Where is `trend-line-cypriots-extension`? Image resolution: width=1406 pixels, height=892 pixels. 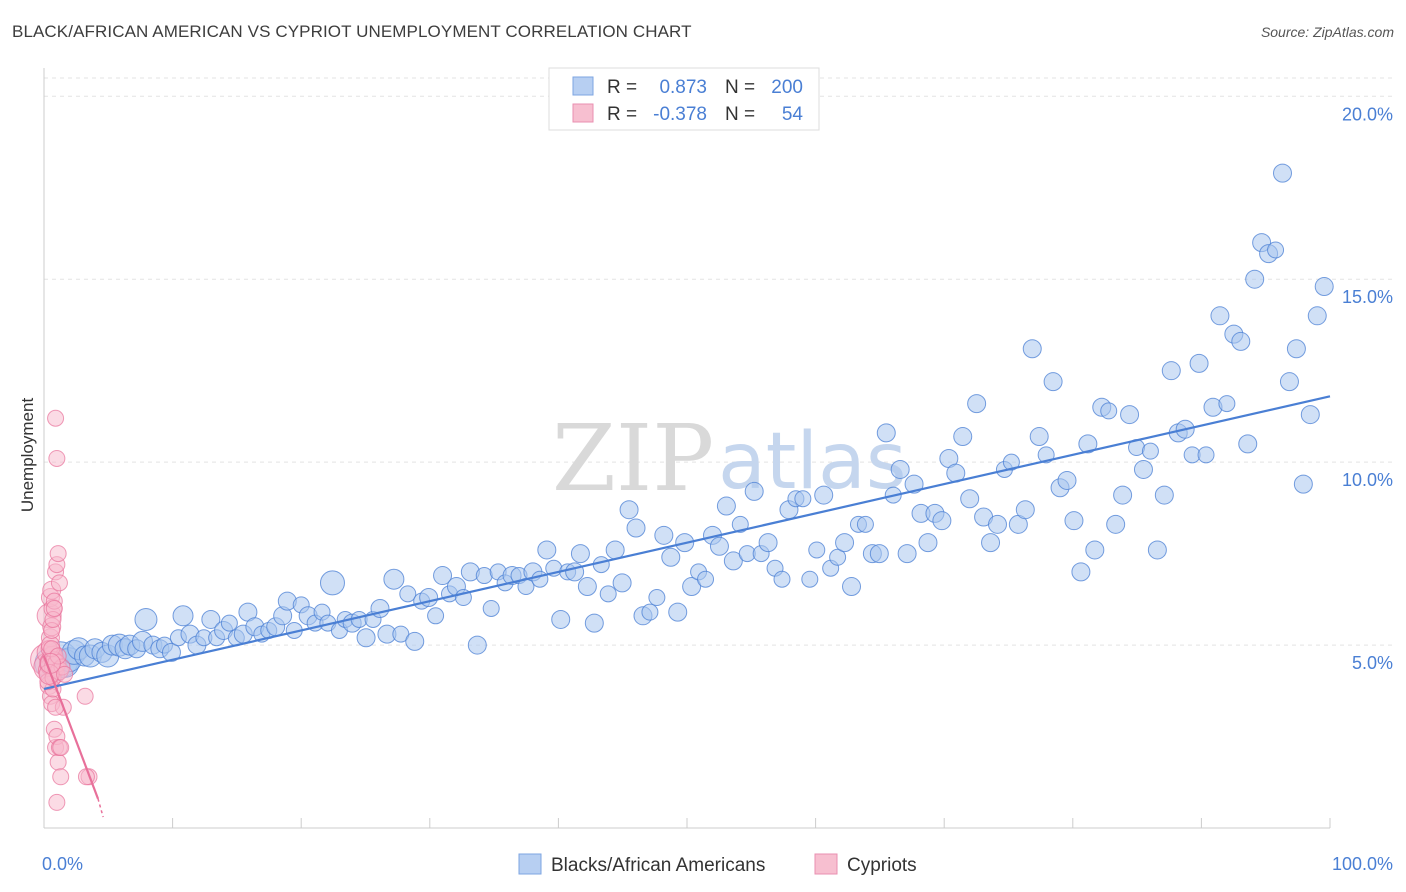
trend-line-cypriots-extension is located at coordinates (100, 808).